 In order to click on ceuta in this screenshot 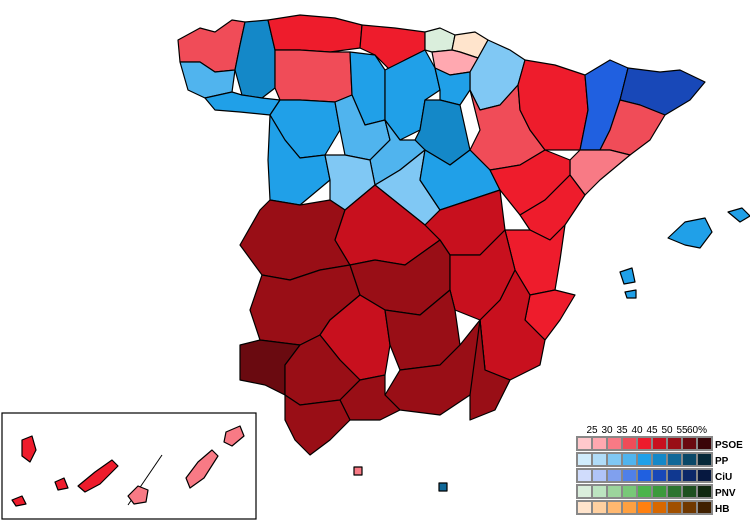, I will do `click(358, 471)`.